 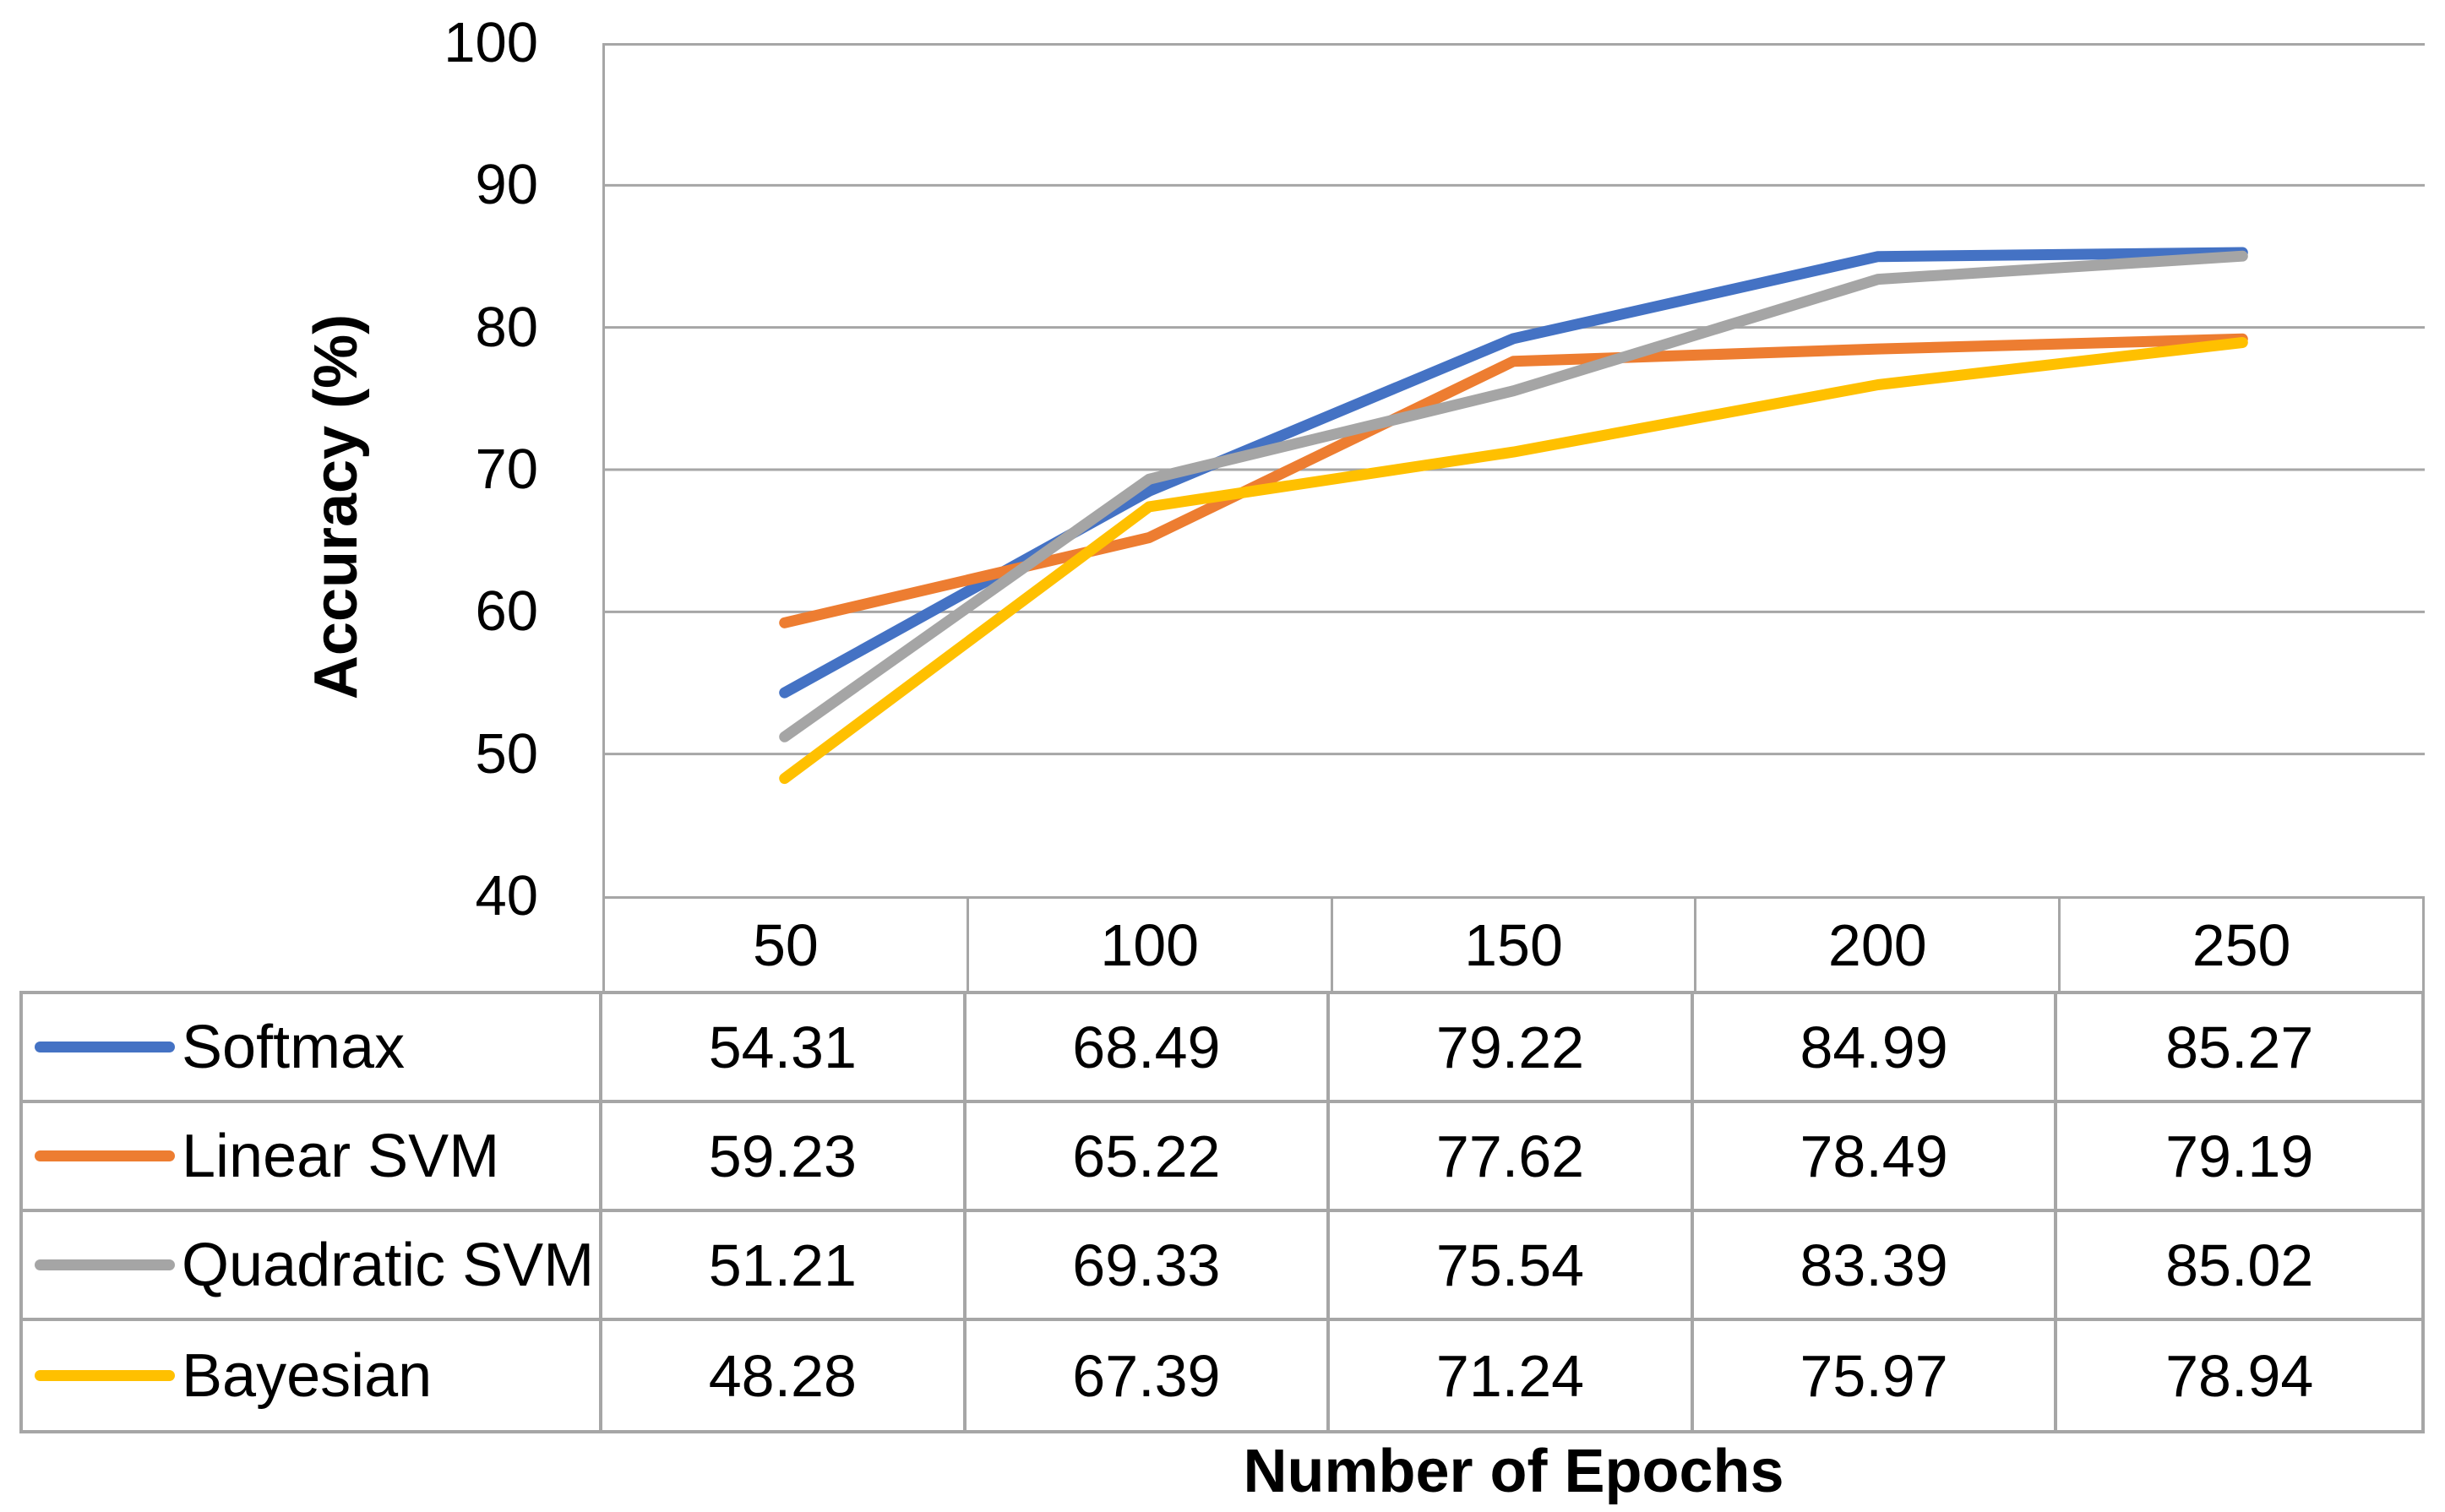 I want to click on value-cell: 48.28, so click(x=784, y=1375).